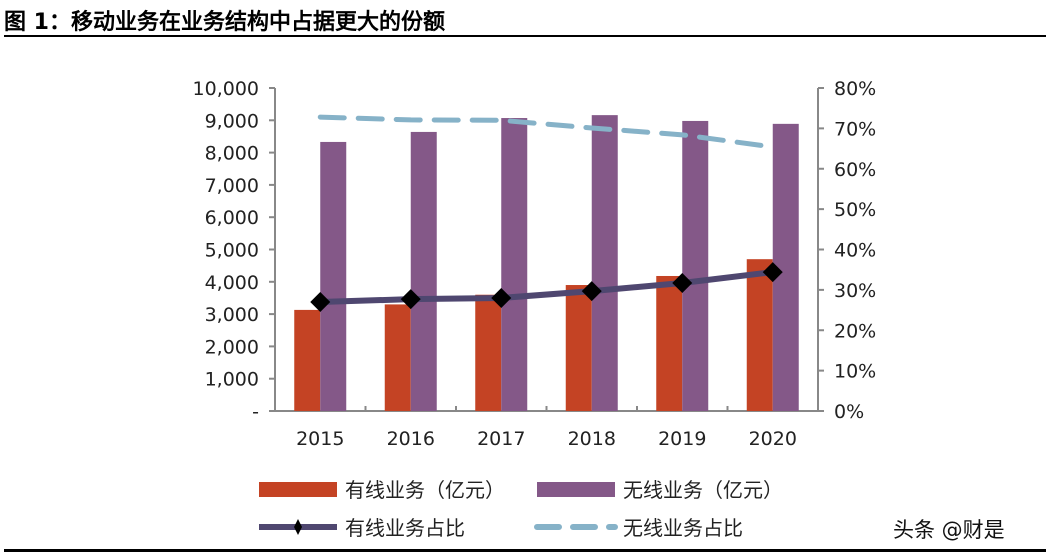 This screenshot has height=557, width=1050. Describe the element at coordinates (546, 287) in the screenshot. I see `wired-share-line` at that location.